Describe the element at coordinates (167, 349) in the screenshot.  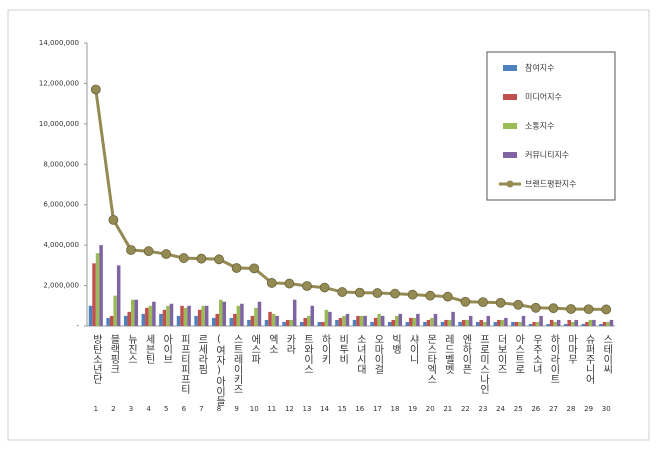
I see `x-tick-label: 아이브` at that location.